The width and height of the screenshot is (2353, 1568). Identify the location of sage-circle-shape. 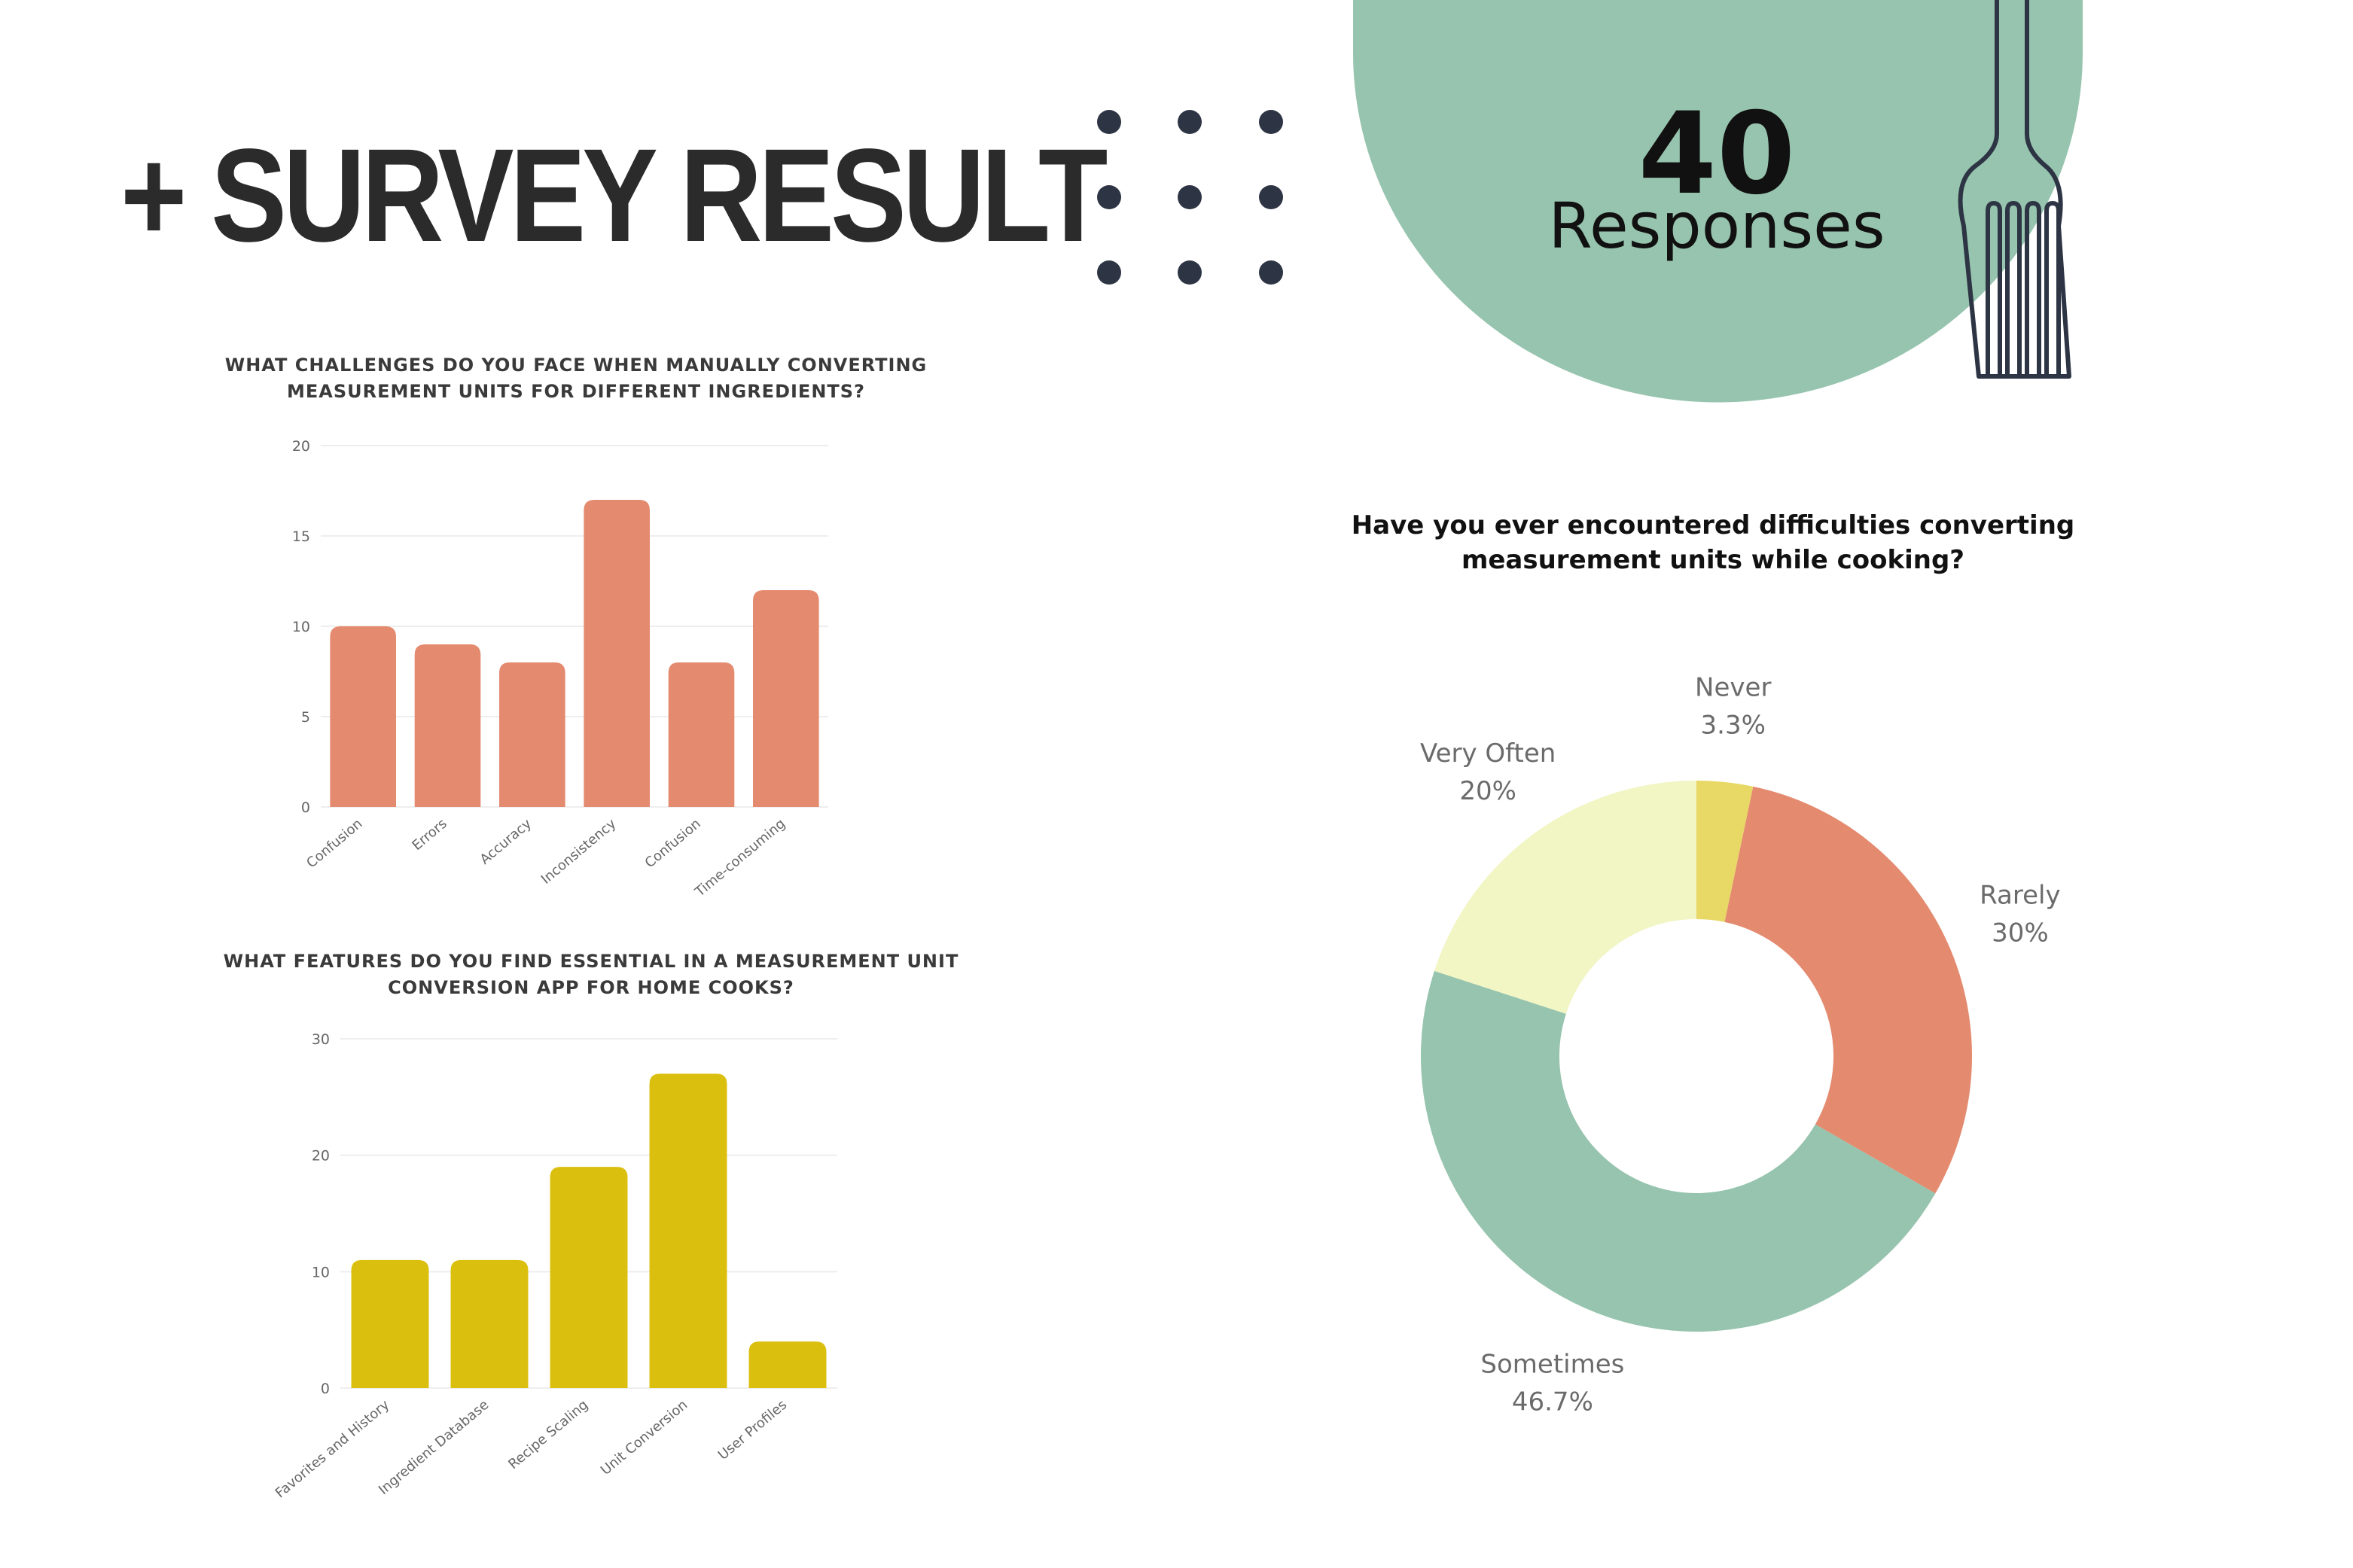
(1718, 201).